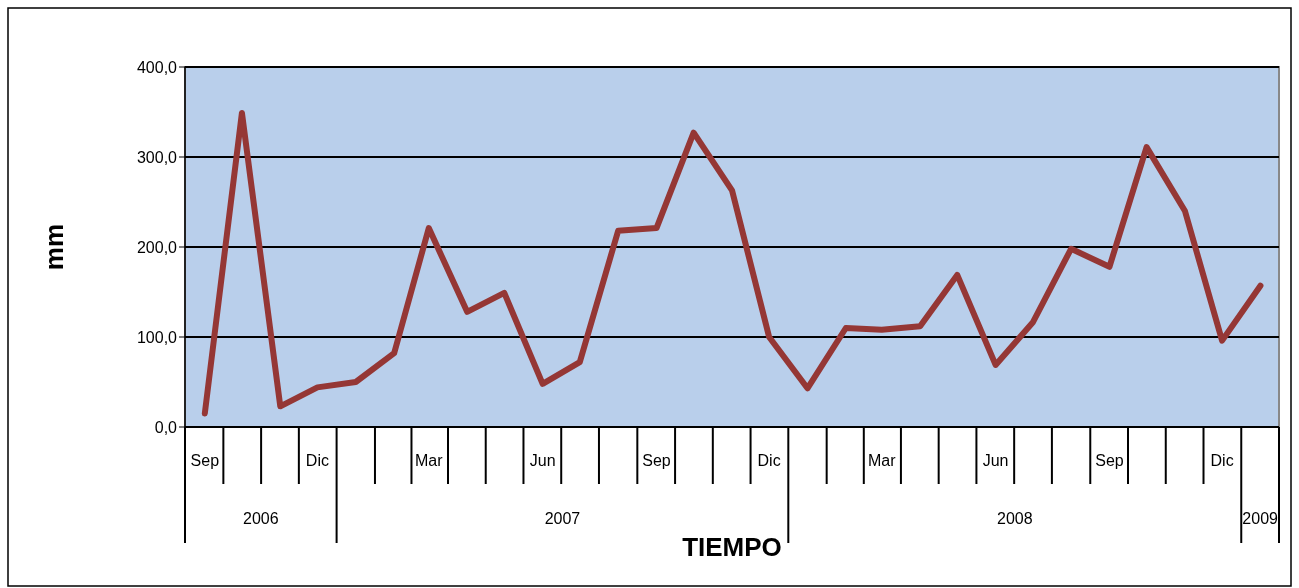 The height and width of the screenshot is (588, 1299). Describe the element at coordinates (732, 547) in the screenshot. I see `x-axis-title: TIEMPO` at that location.